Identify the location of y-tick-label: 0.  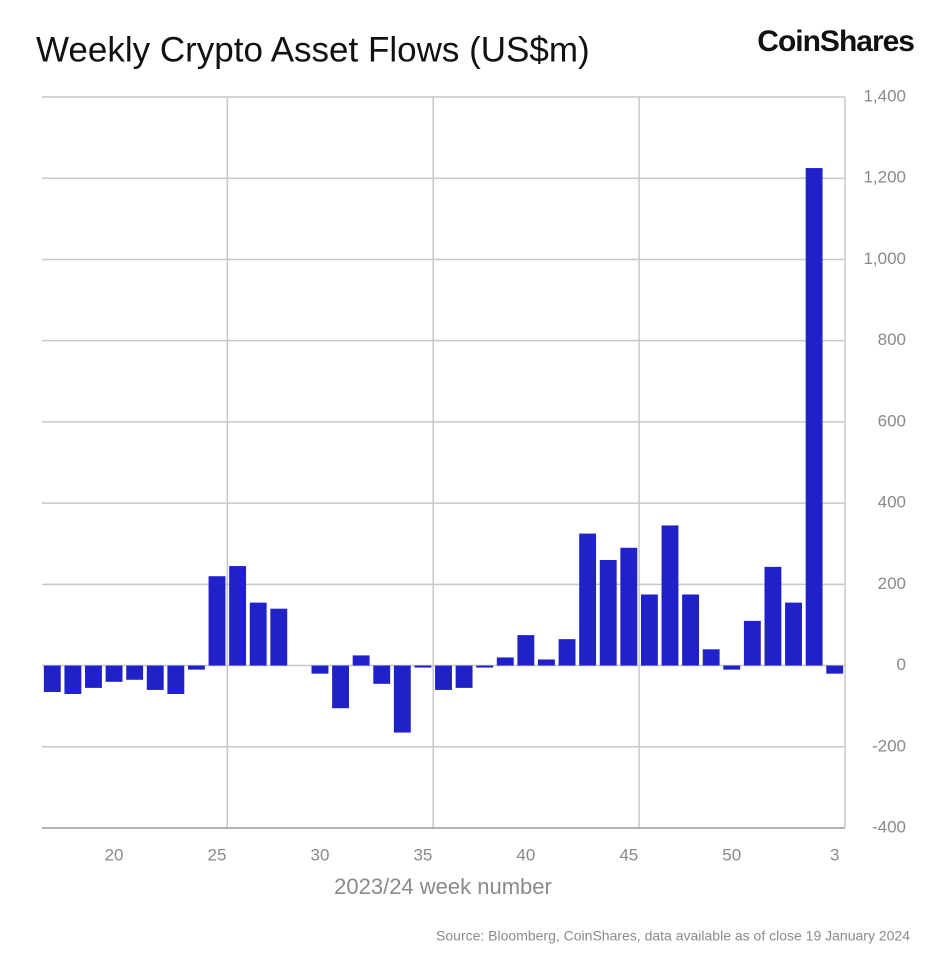
(901, 664).